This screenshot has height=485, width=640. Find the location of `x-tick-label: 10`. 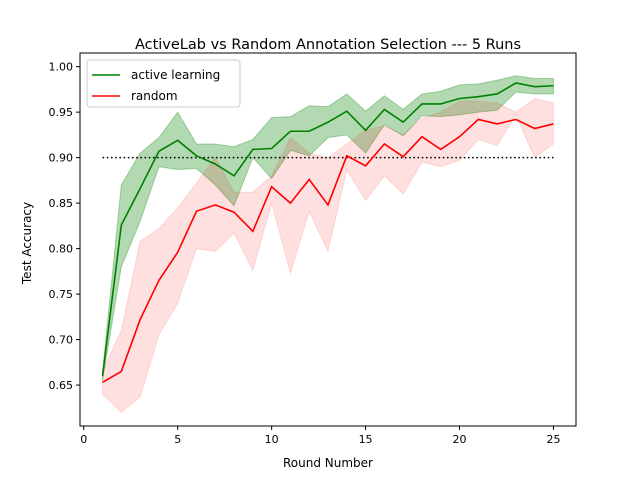

x-tick-label: 10 is located at coordinates (272, 439).